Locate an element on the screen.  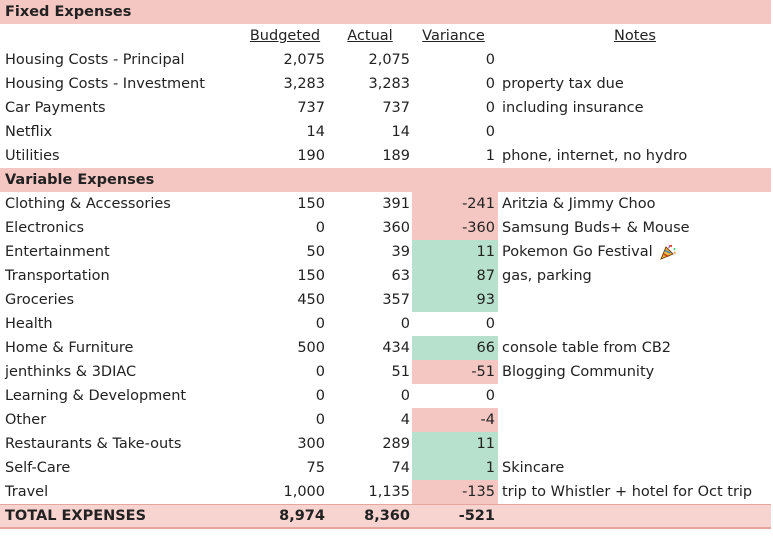
actual-header: Actual is located at coordinates (370, 36).